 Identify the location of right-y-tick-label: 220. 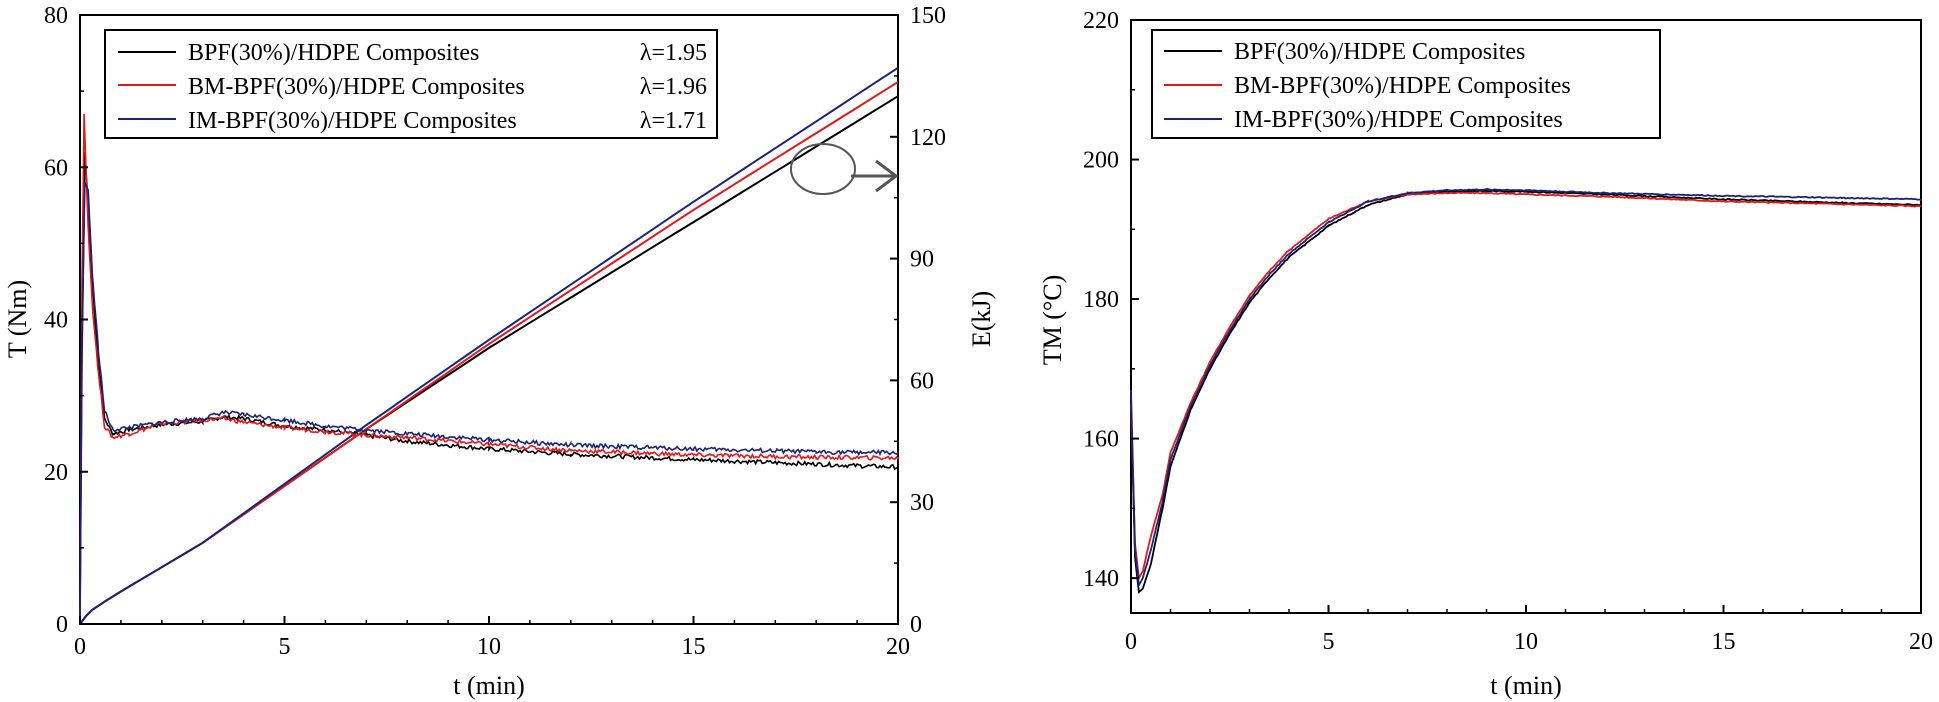
(1101, 21).